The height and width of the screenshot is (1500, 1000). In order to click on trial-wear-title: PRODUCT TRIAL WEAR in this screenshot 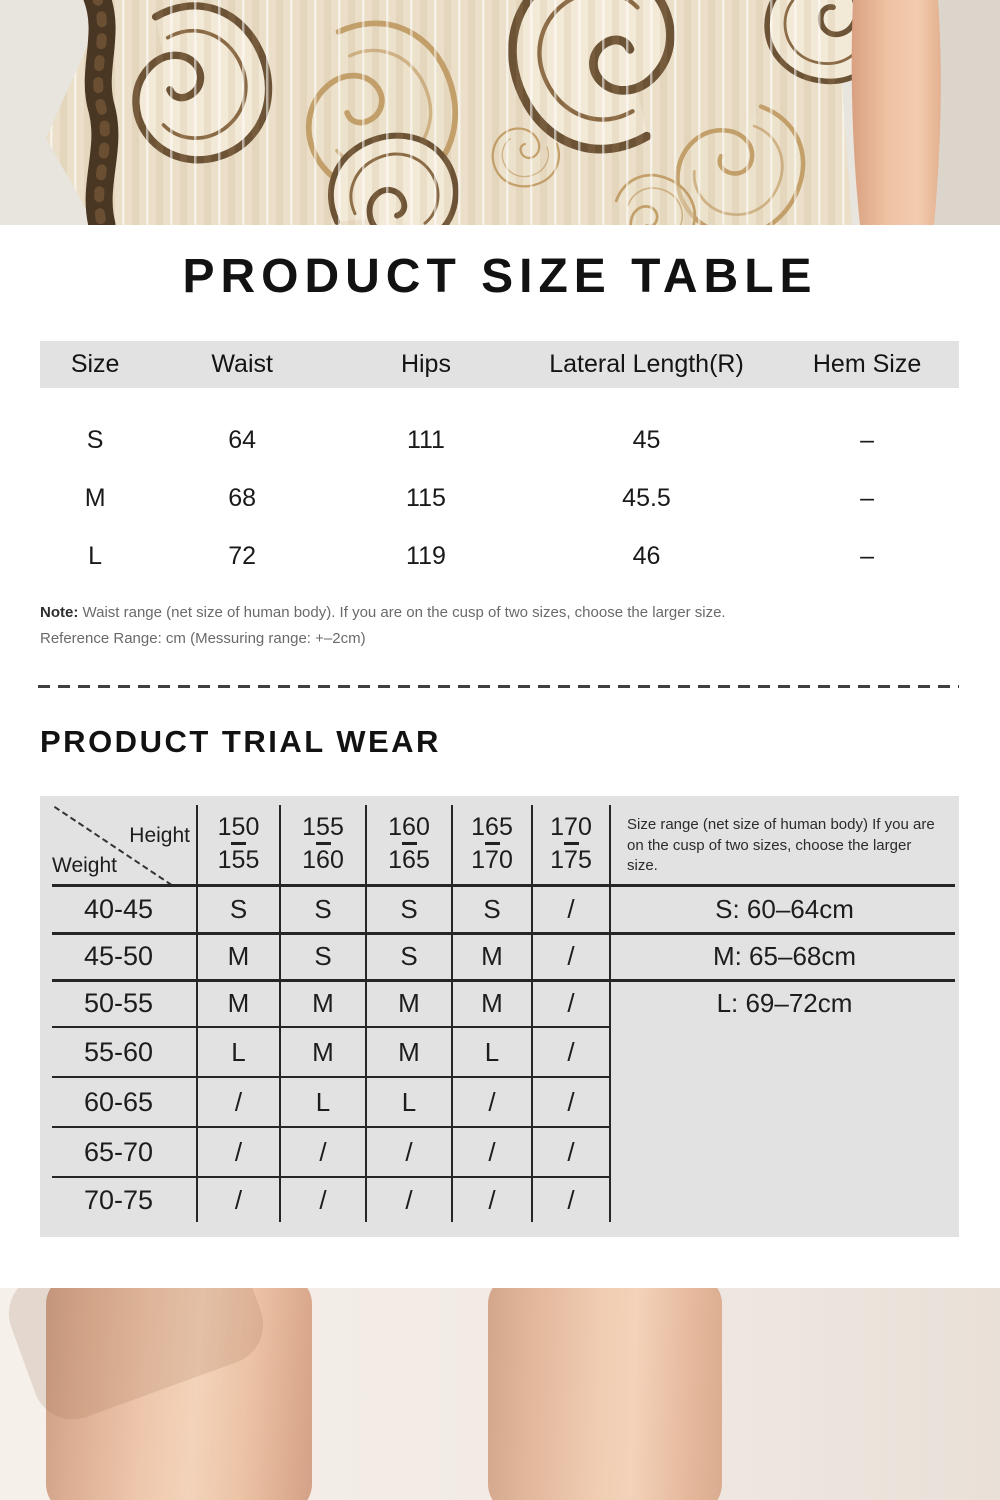, I will do `click(240, 741)`.